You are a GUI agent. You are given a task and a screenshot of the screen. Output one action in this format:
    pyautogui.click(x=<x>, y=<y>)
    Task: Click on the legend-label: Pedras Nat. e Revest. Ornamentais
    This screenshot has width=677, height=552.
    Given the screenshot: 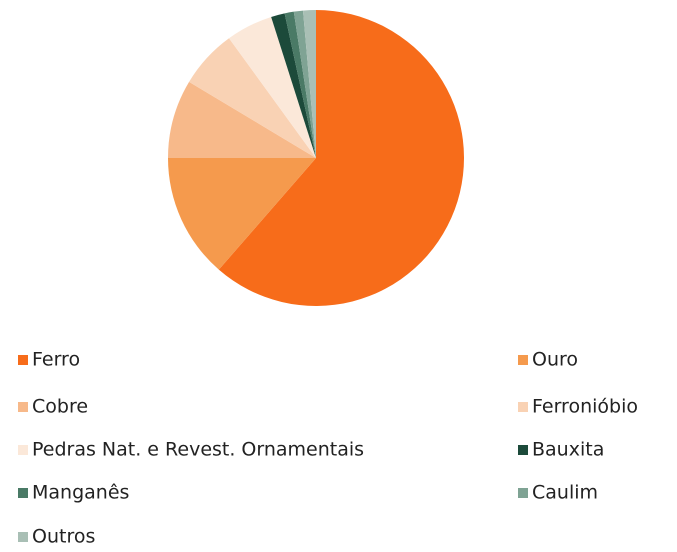 What is the action you would take?
    pyautogui.click(x=198, y=450)
    